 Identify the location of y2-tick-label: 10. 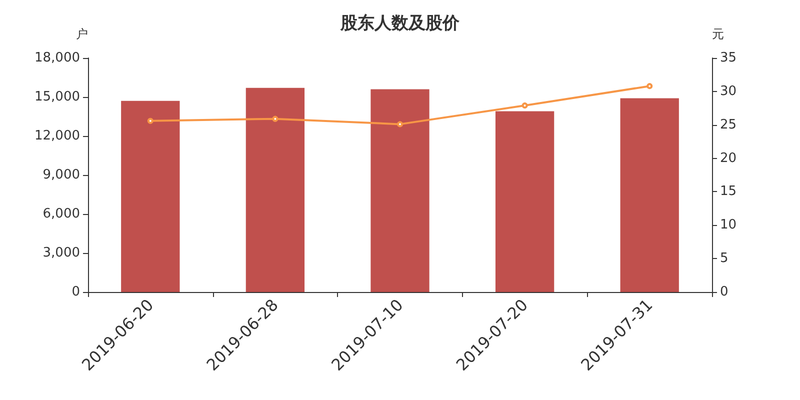
(728, 225).